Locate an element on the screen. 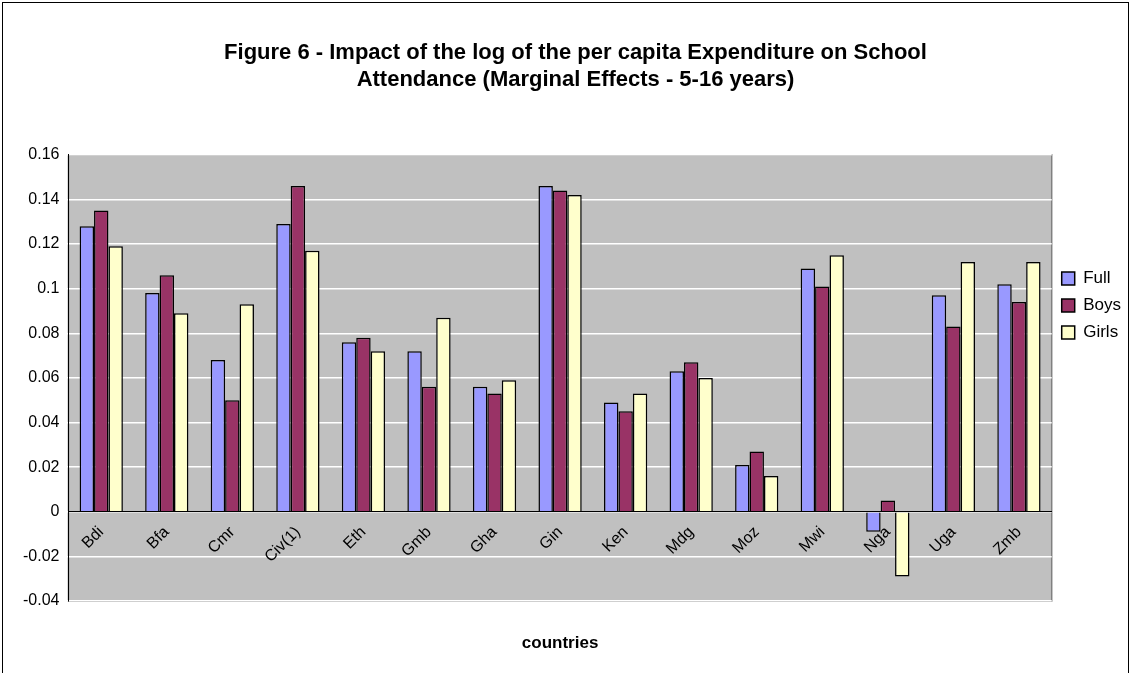  y-tick-label: 0.08 is located at coordinates (44, 332).